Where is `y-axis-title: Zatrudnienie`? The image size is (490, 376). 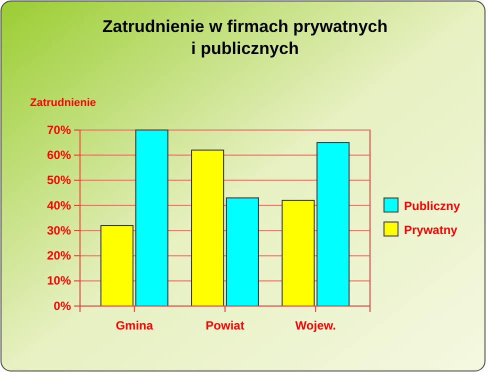 y-axis-title: Zatrudnienie is located at coordinates (63, 103).